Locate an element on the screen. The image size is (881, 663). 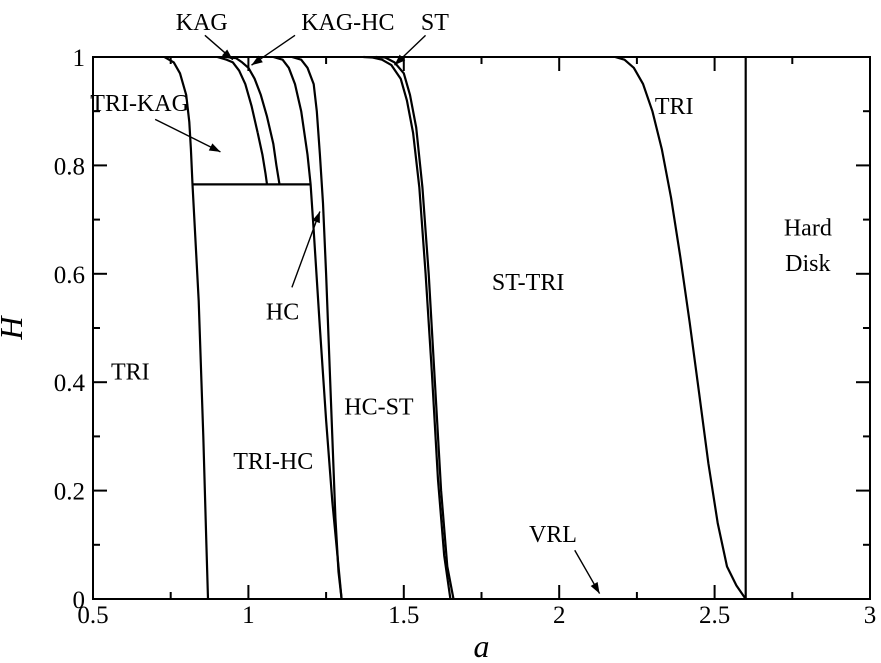
y-tick-label: 0.6 is located at coordinates (69, 275).